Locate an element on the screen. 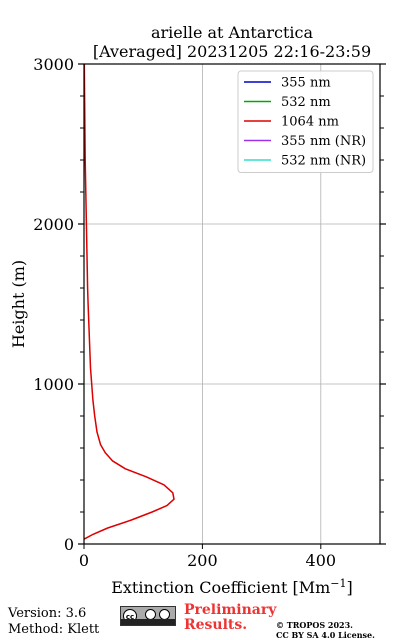 The height and width of the screenshot is (640, 400). preliminary-note: Preliminary Results. is located at coordinates (230, 618).